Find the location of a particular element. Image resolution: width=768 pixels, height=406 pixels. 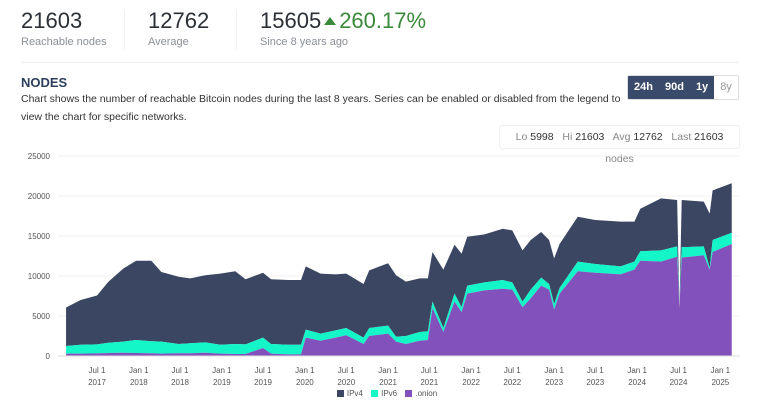

legend-item-ipv6: IPv6 is located at coordinates (381, 393).